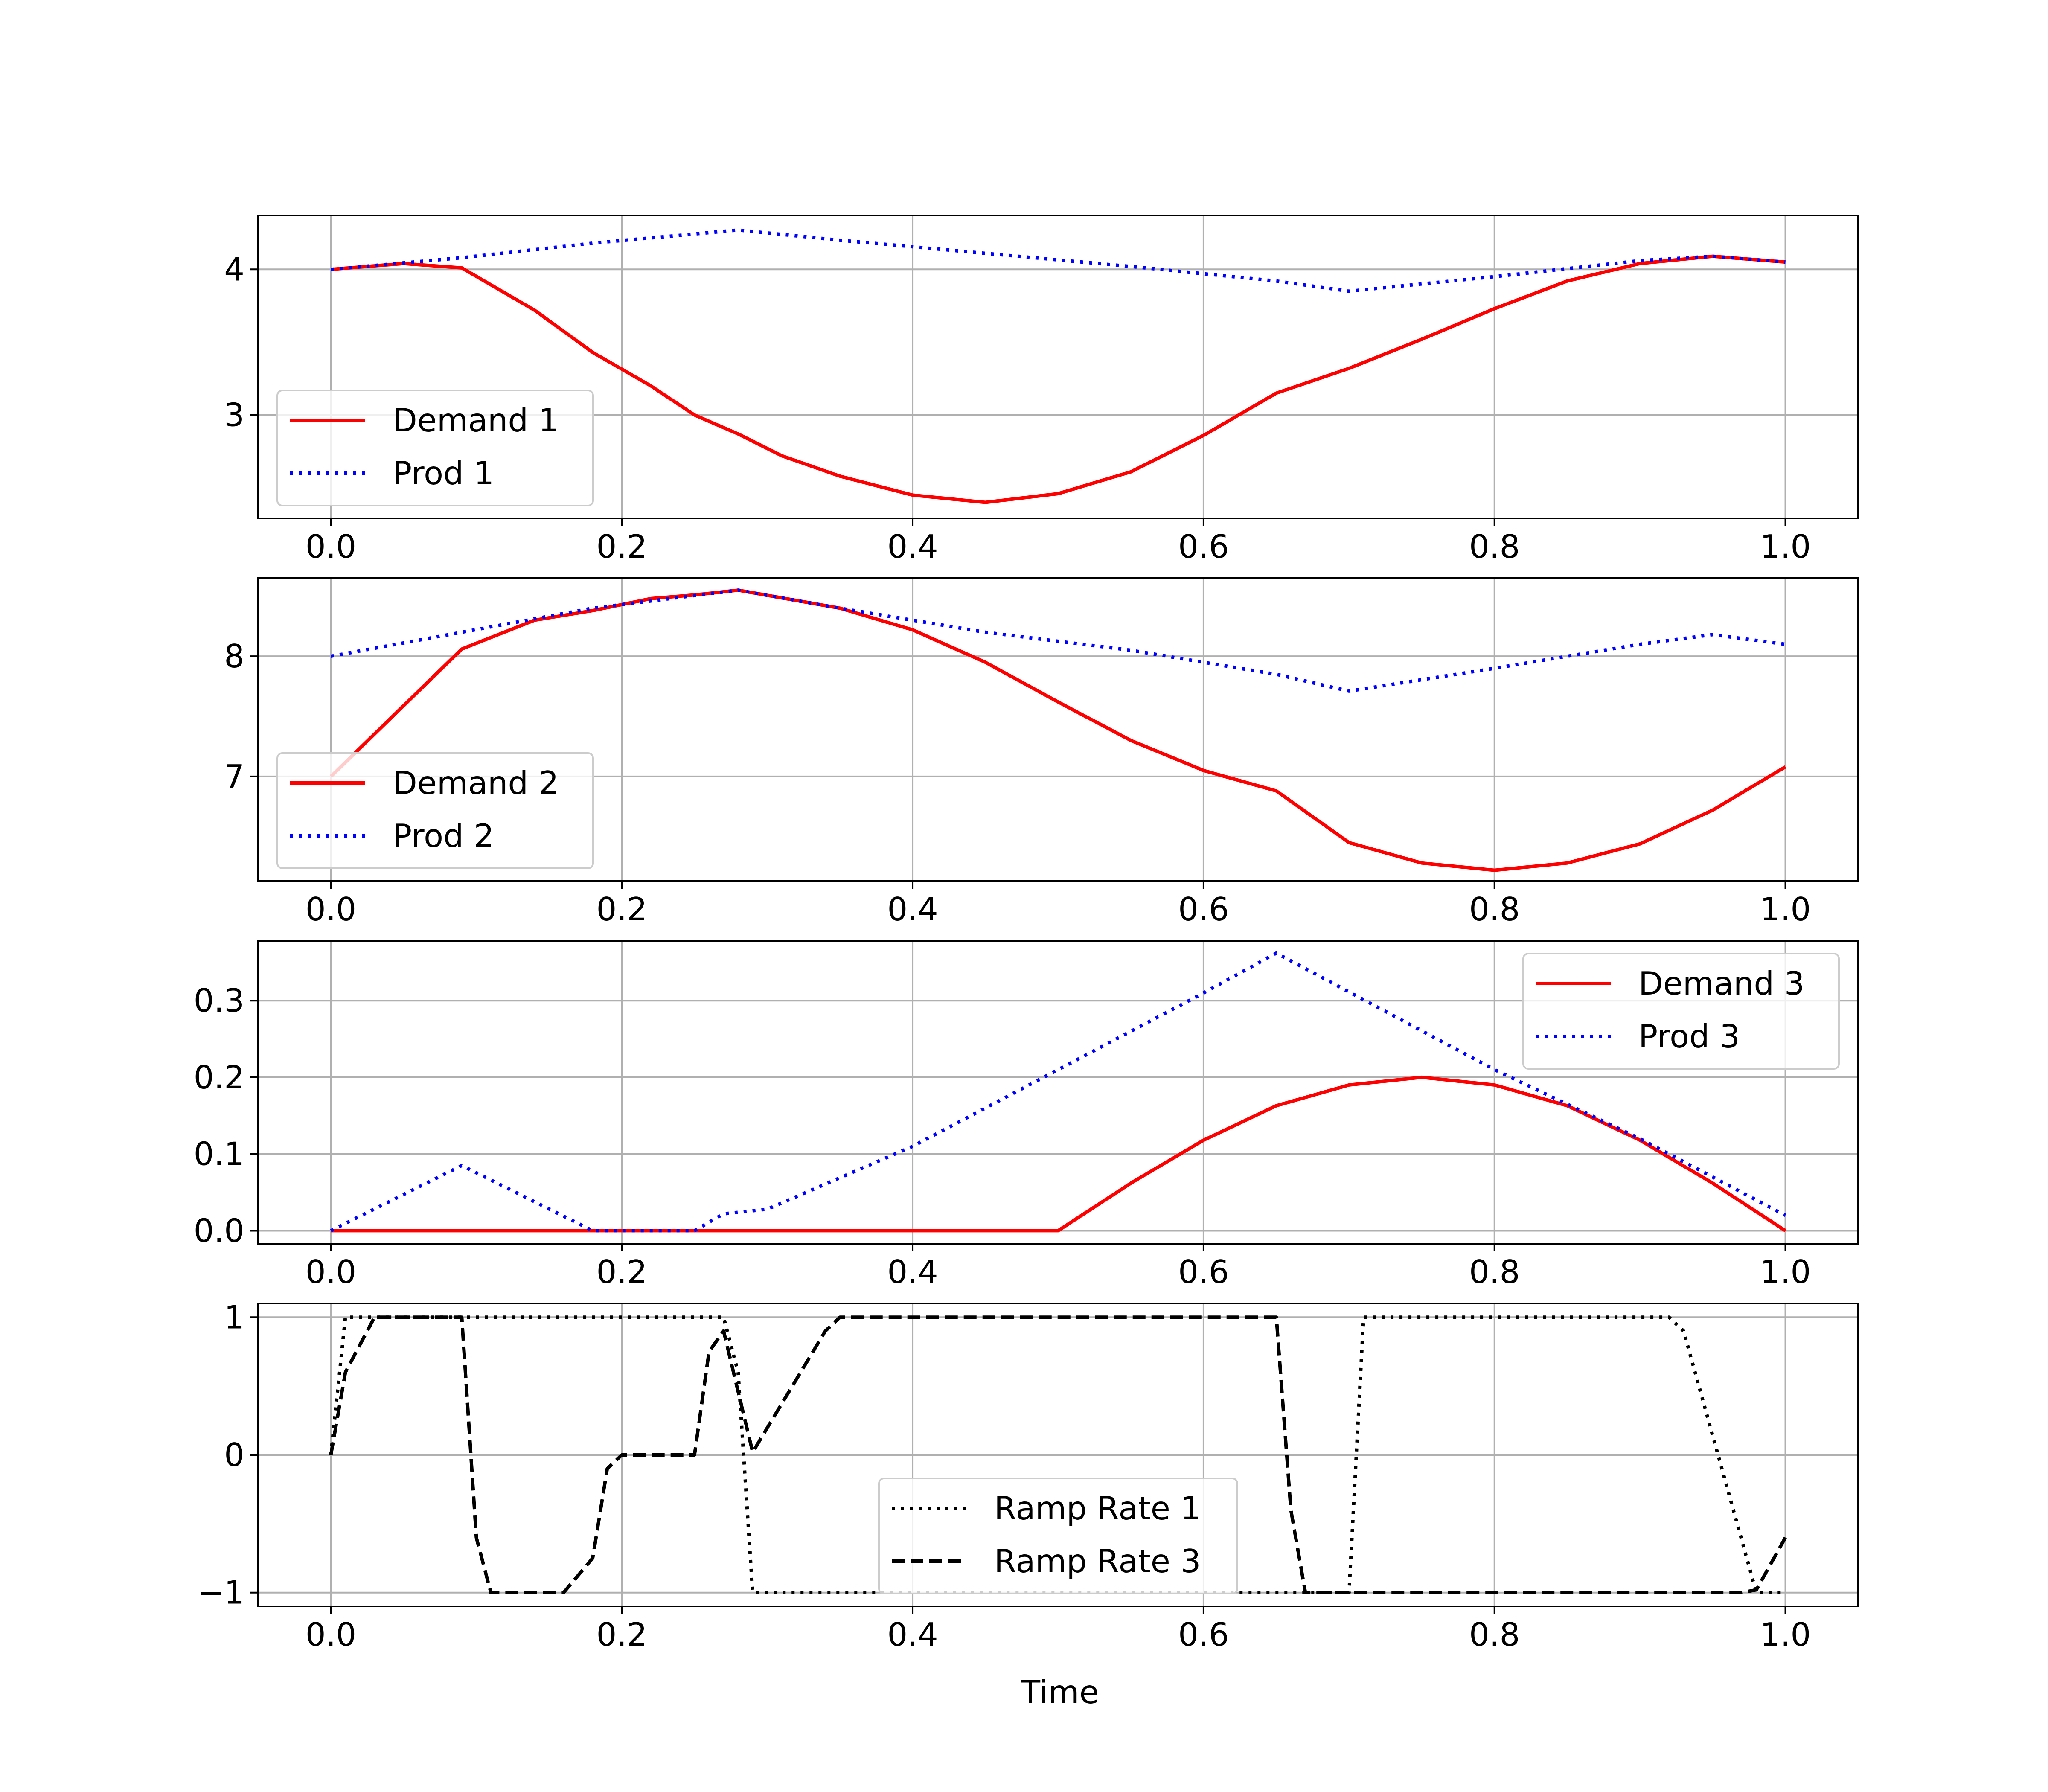  What do you see at coordinates (220, 1593) in the screenshot?
I see `y-tick-label: −1` at bounding box center [220, 1593].